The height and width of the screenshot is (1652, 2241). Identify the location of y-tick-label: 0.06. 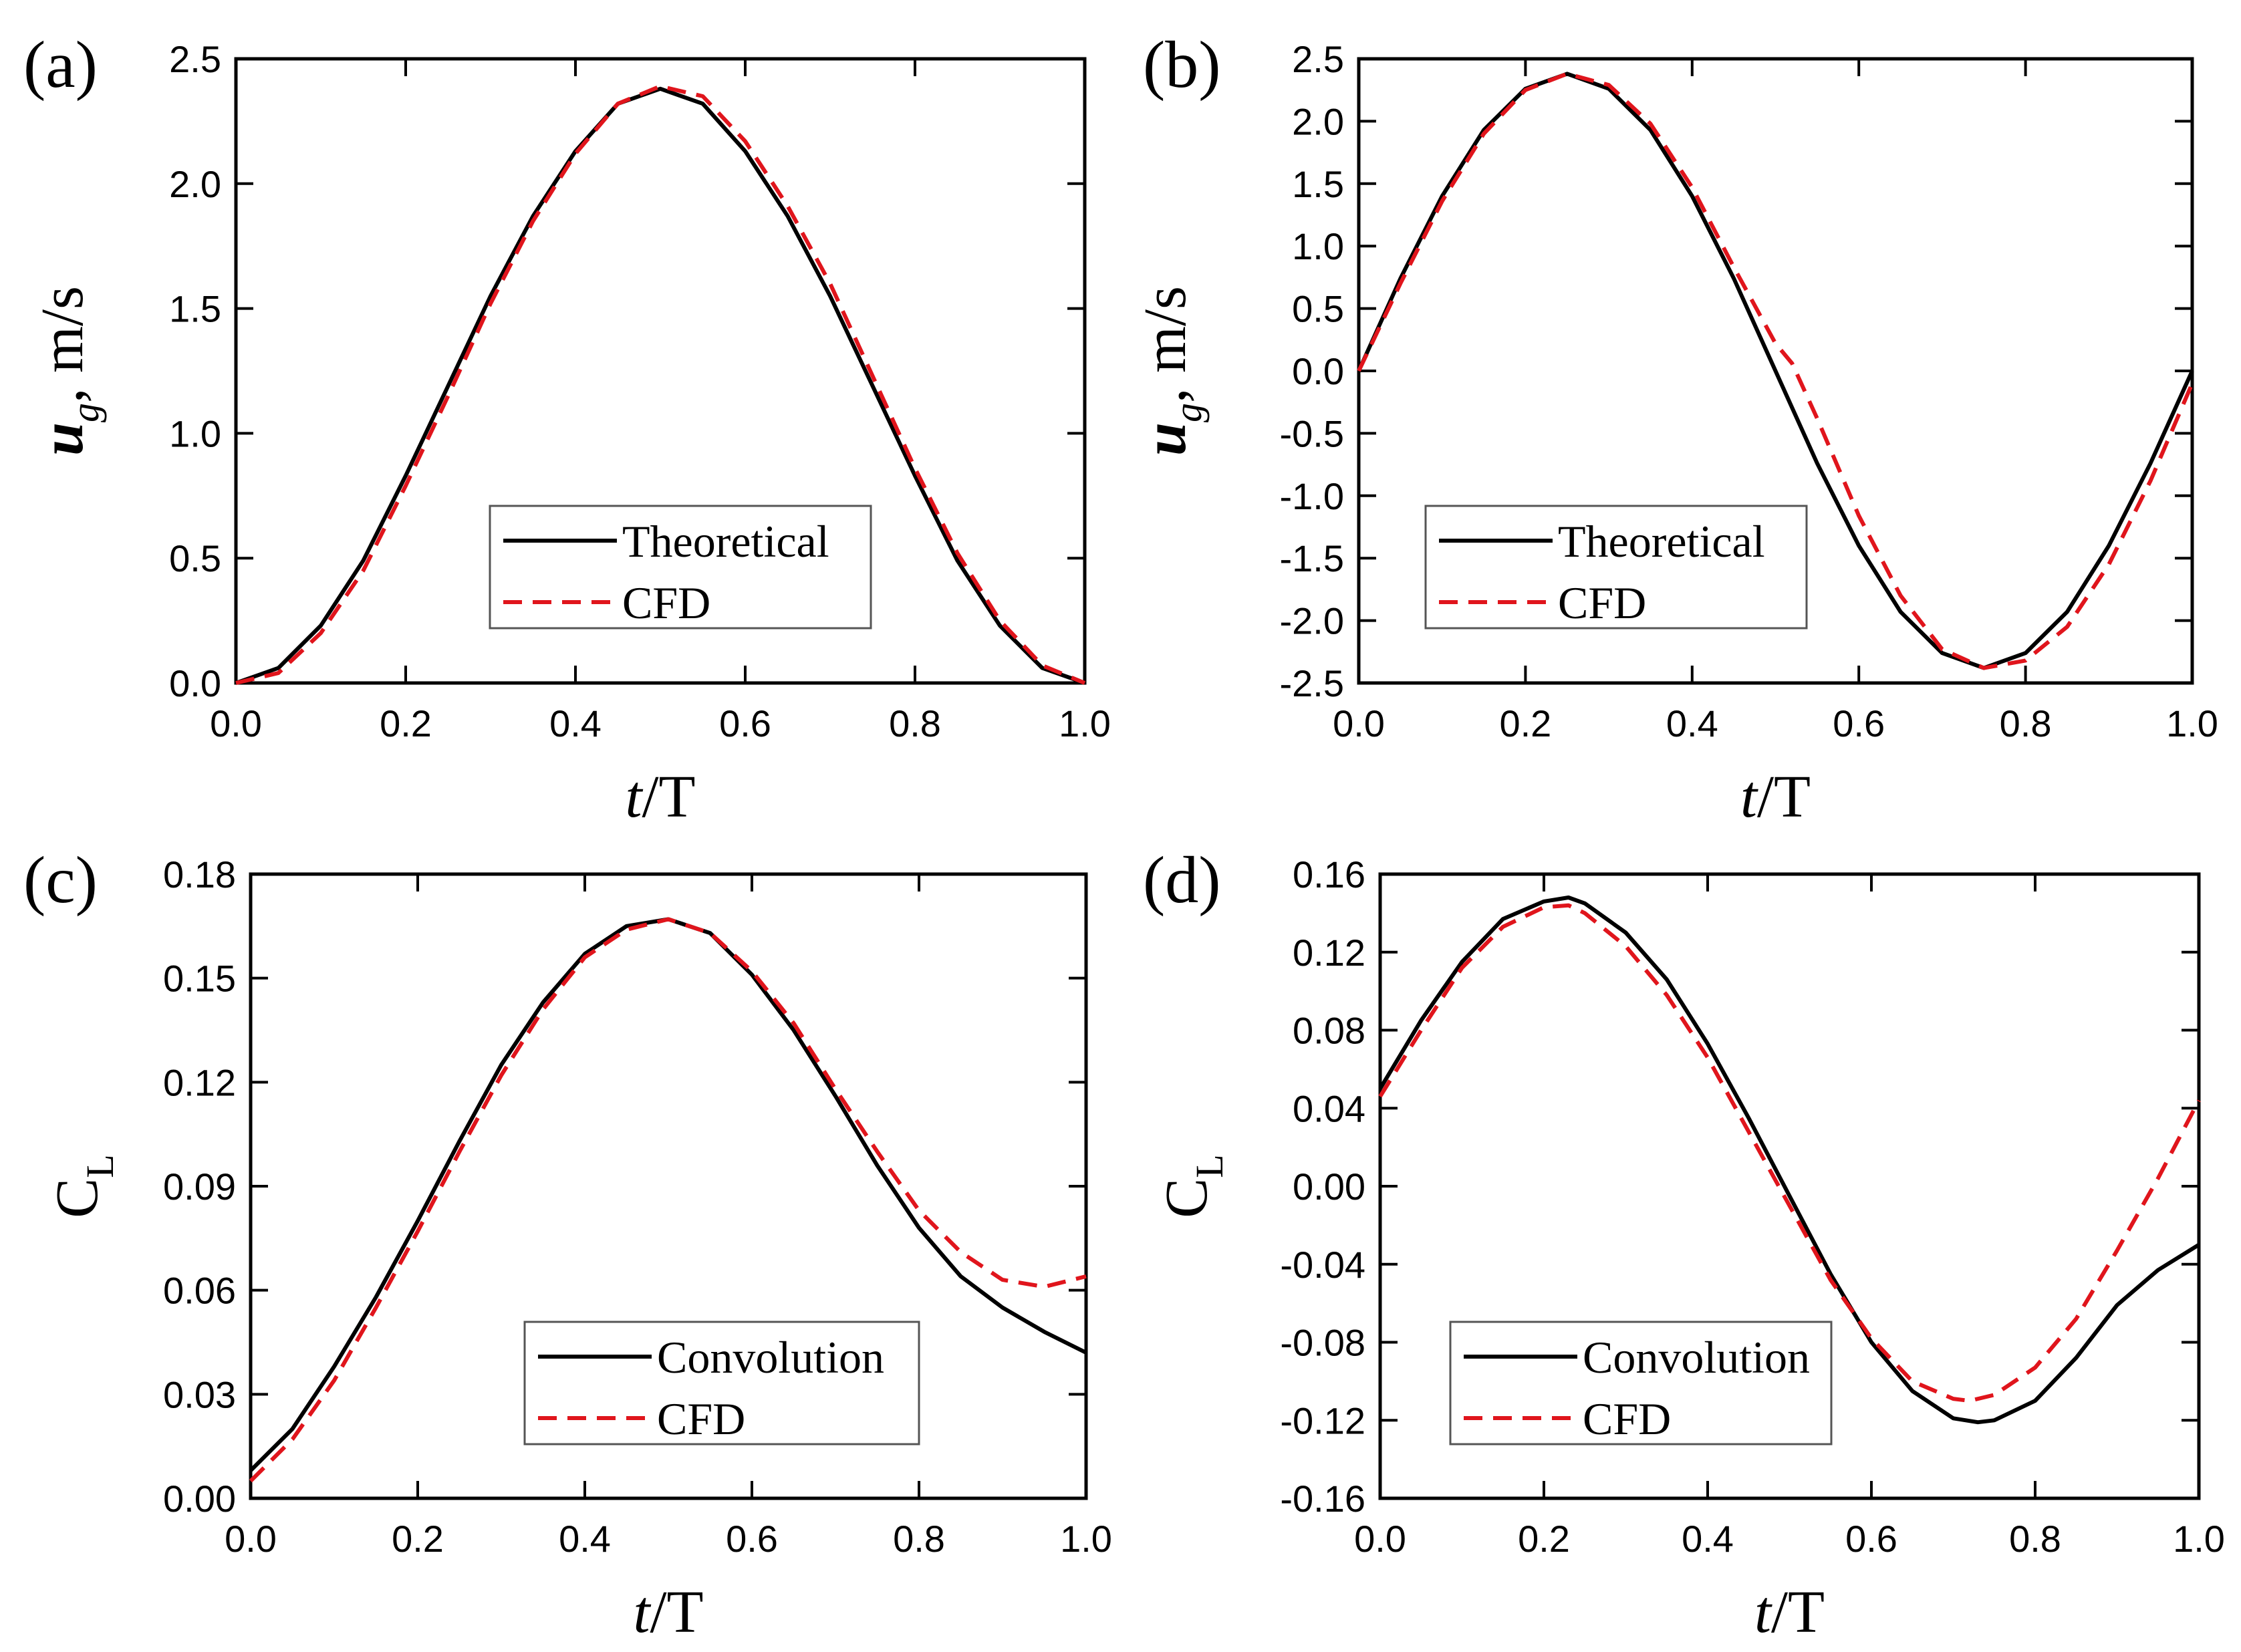
(200, 1291).